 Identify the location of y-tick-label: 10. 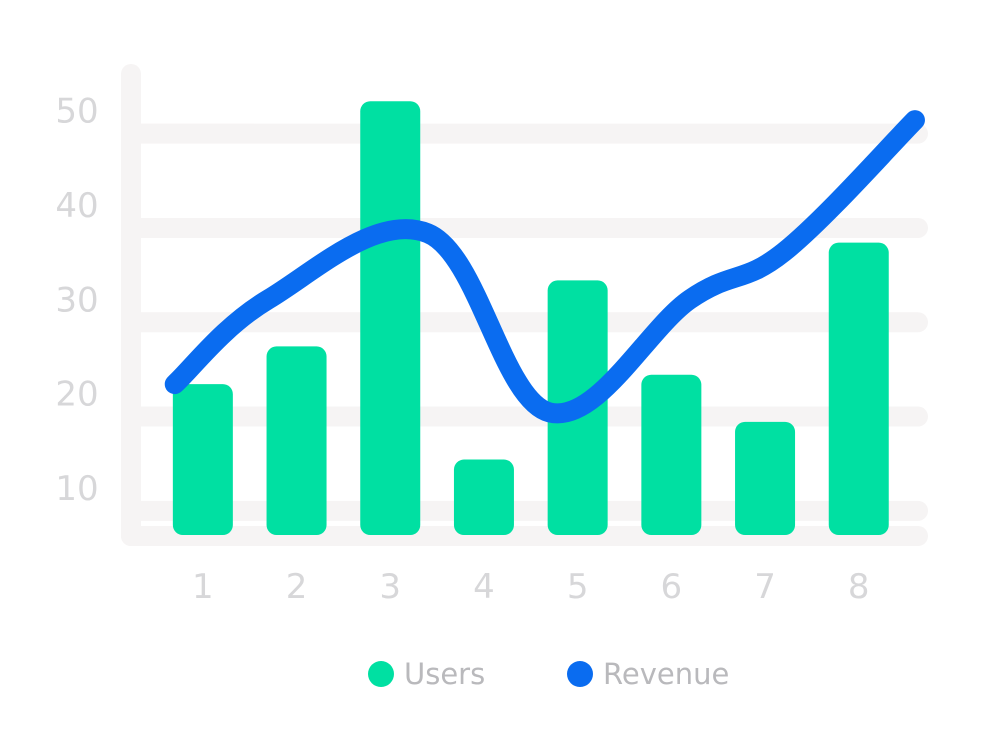
(76, 489).